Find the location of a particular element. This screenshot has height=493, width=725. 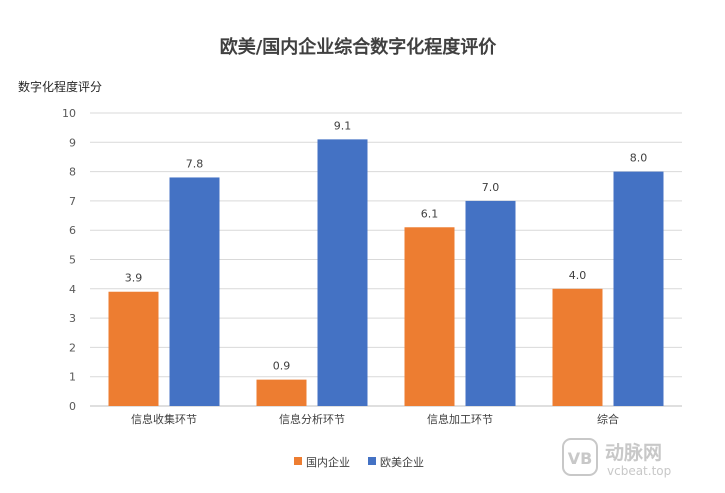

y-axis-label: 数字化程度评分 is located at coordinates (60, 86).